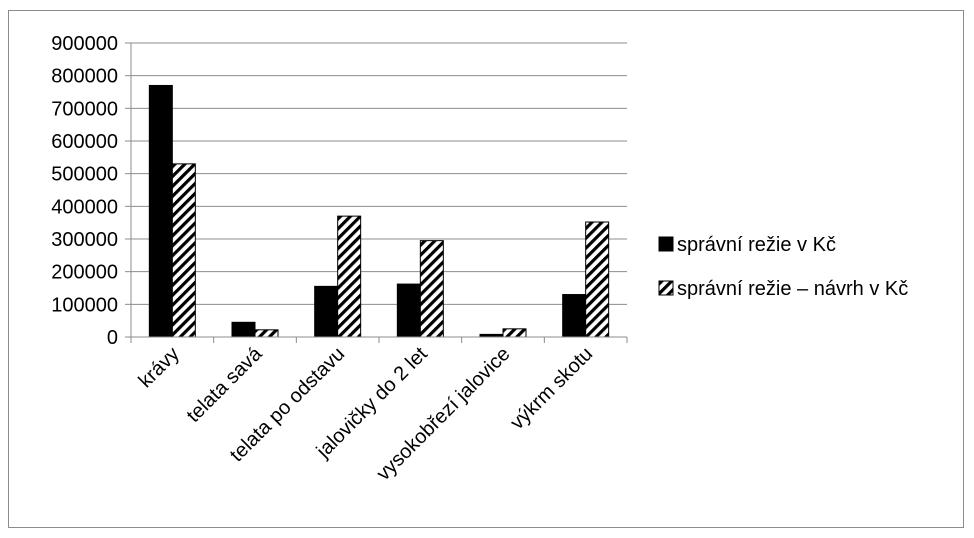 This screenshot has width=974, height=538. I want to click on x-tick-label: telata savá, so click(225, 384).